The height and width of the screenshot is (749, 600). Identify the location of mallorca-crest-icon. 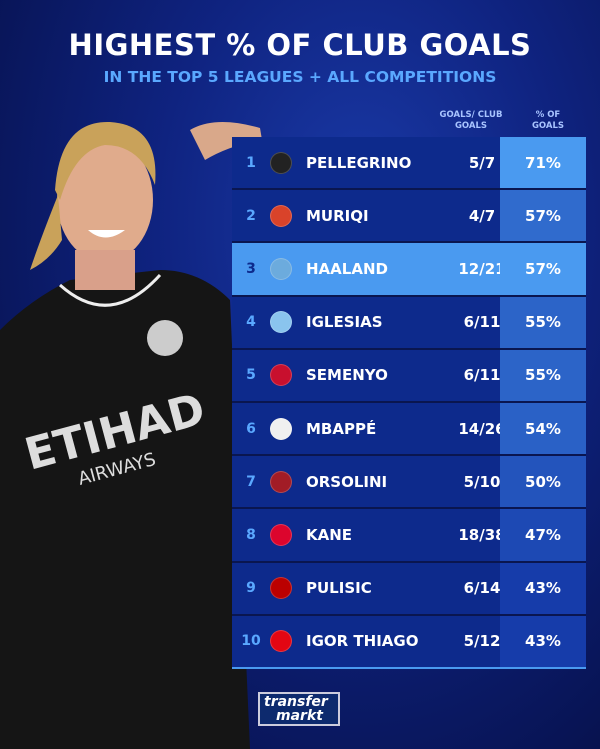
(281, 215).